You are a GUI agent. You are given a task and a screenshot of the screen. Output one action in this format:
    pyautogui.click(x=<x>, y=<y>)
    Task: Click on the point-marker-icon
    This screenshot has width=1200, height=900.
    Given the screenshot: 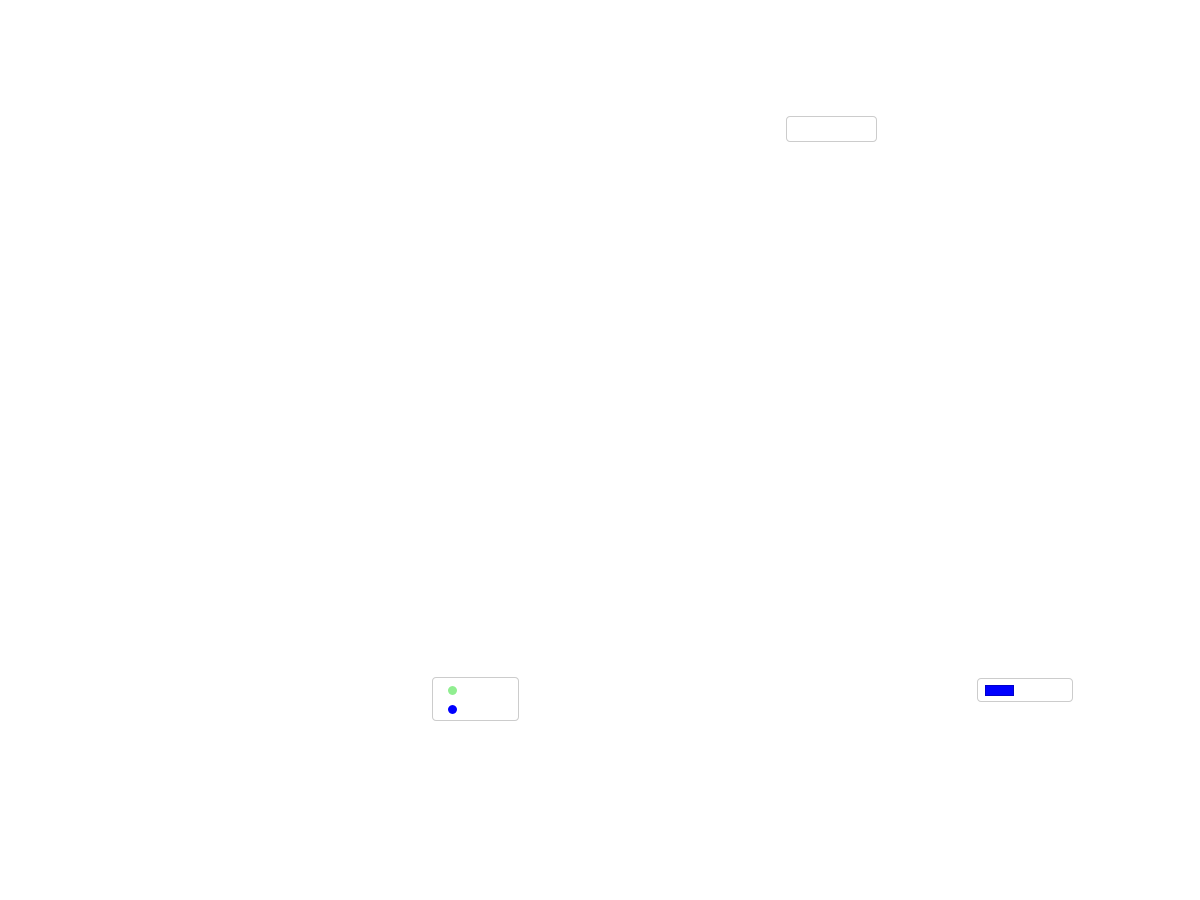 What is the action you would take?
    pyautogui.click(x=452, y=690)
    